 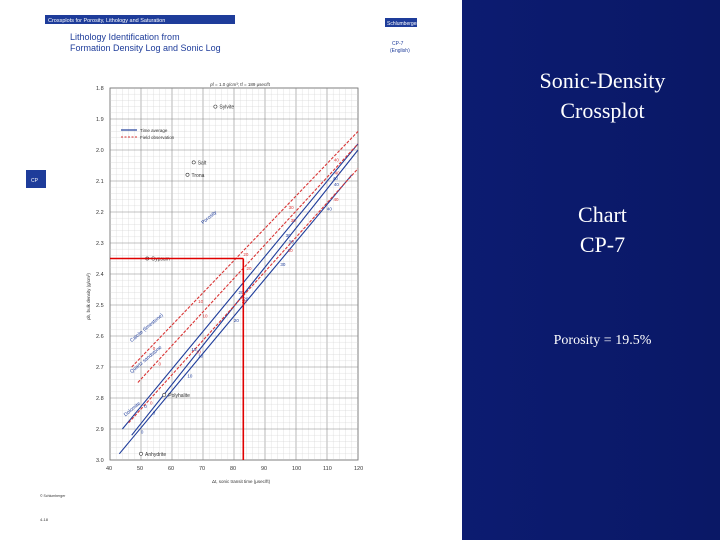 What do you see at coordinates (602, 340) in the screenshot?
I see `porosity-note: Porosity = 19.5%` at bounding box center [602, 340].